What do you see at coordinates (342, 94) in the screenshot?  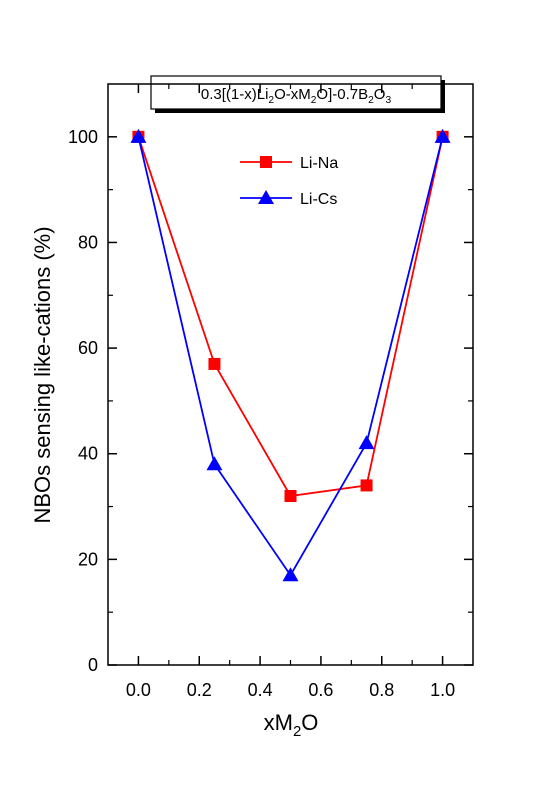 I see `text-segment: O]-0.7B` at bounding box center [342, 94].